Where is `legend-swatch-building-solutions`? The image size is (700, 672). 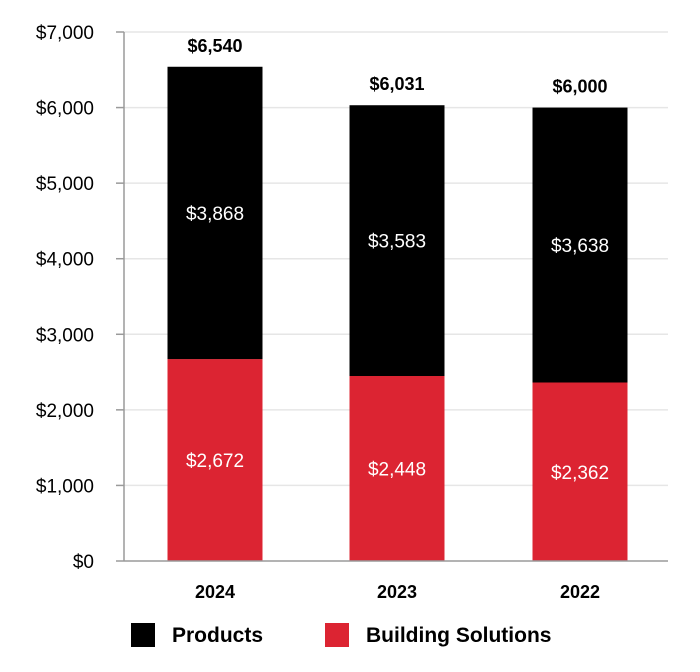 legend-swatch-building-solutions is located at coordinates (337, 635).